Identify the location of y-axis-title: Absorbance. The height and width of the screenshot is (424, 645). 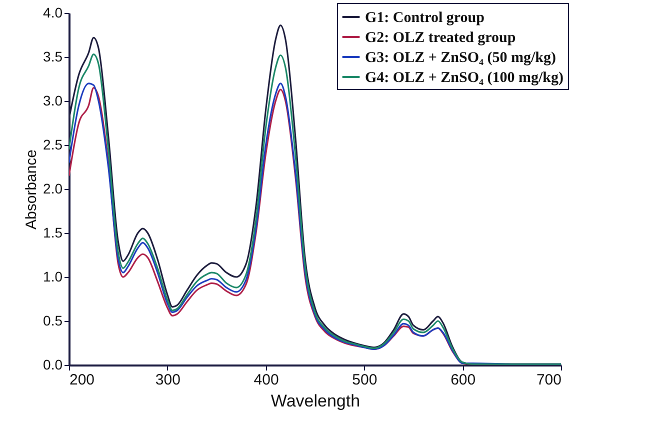
(31, 189).